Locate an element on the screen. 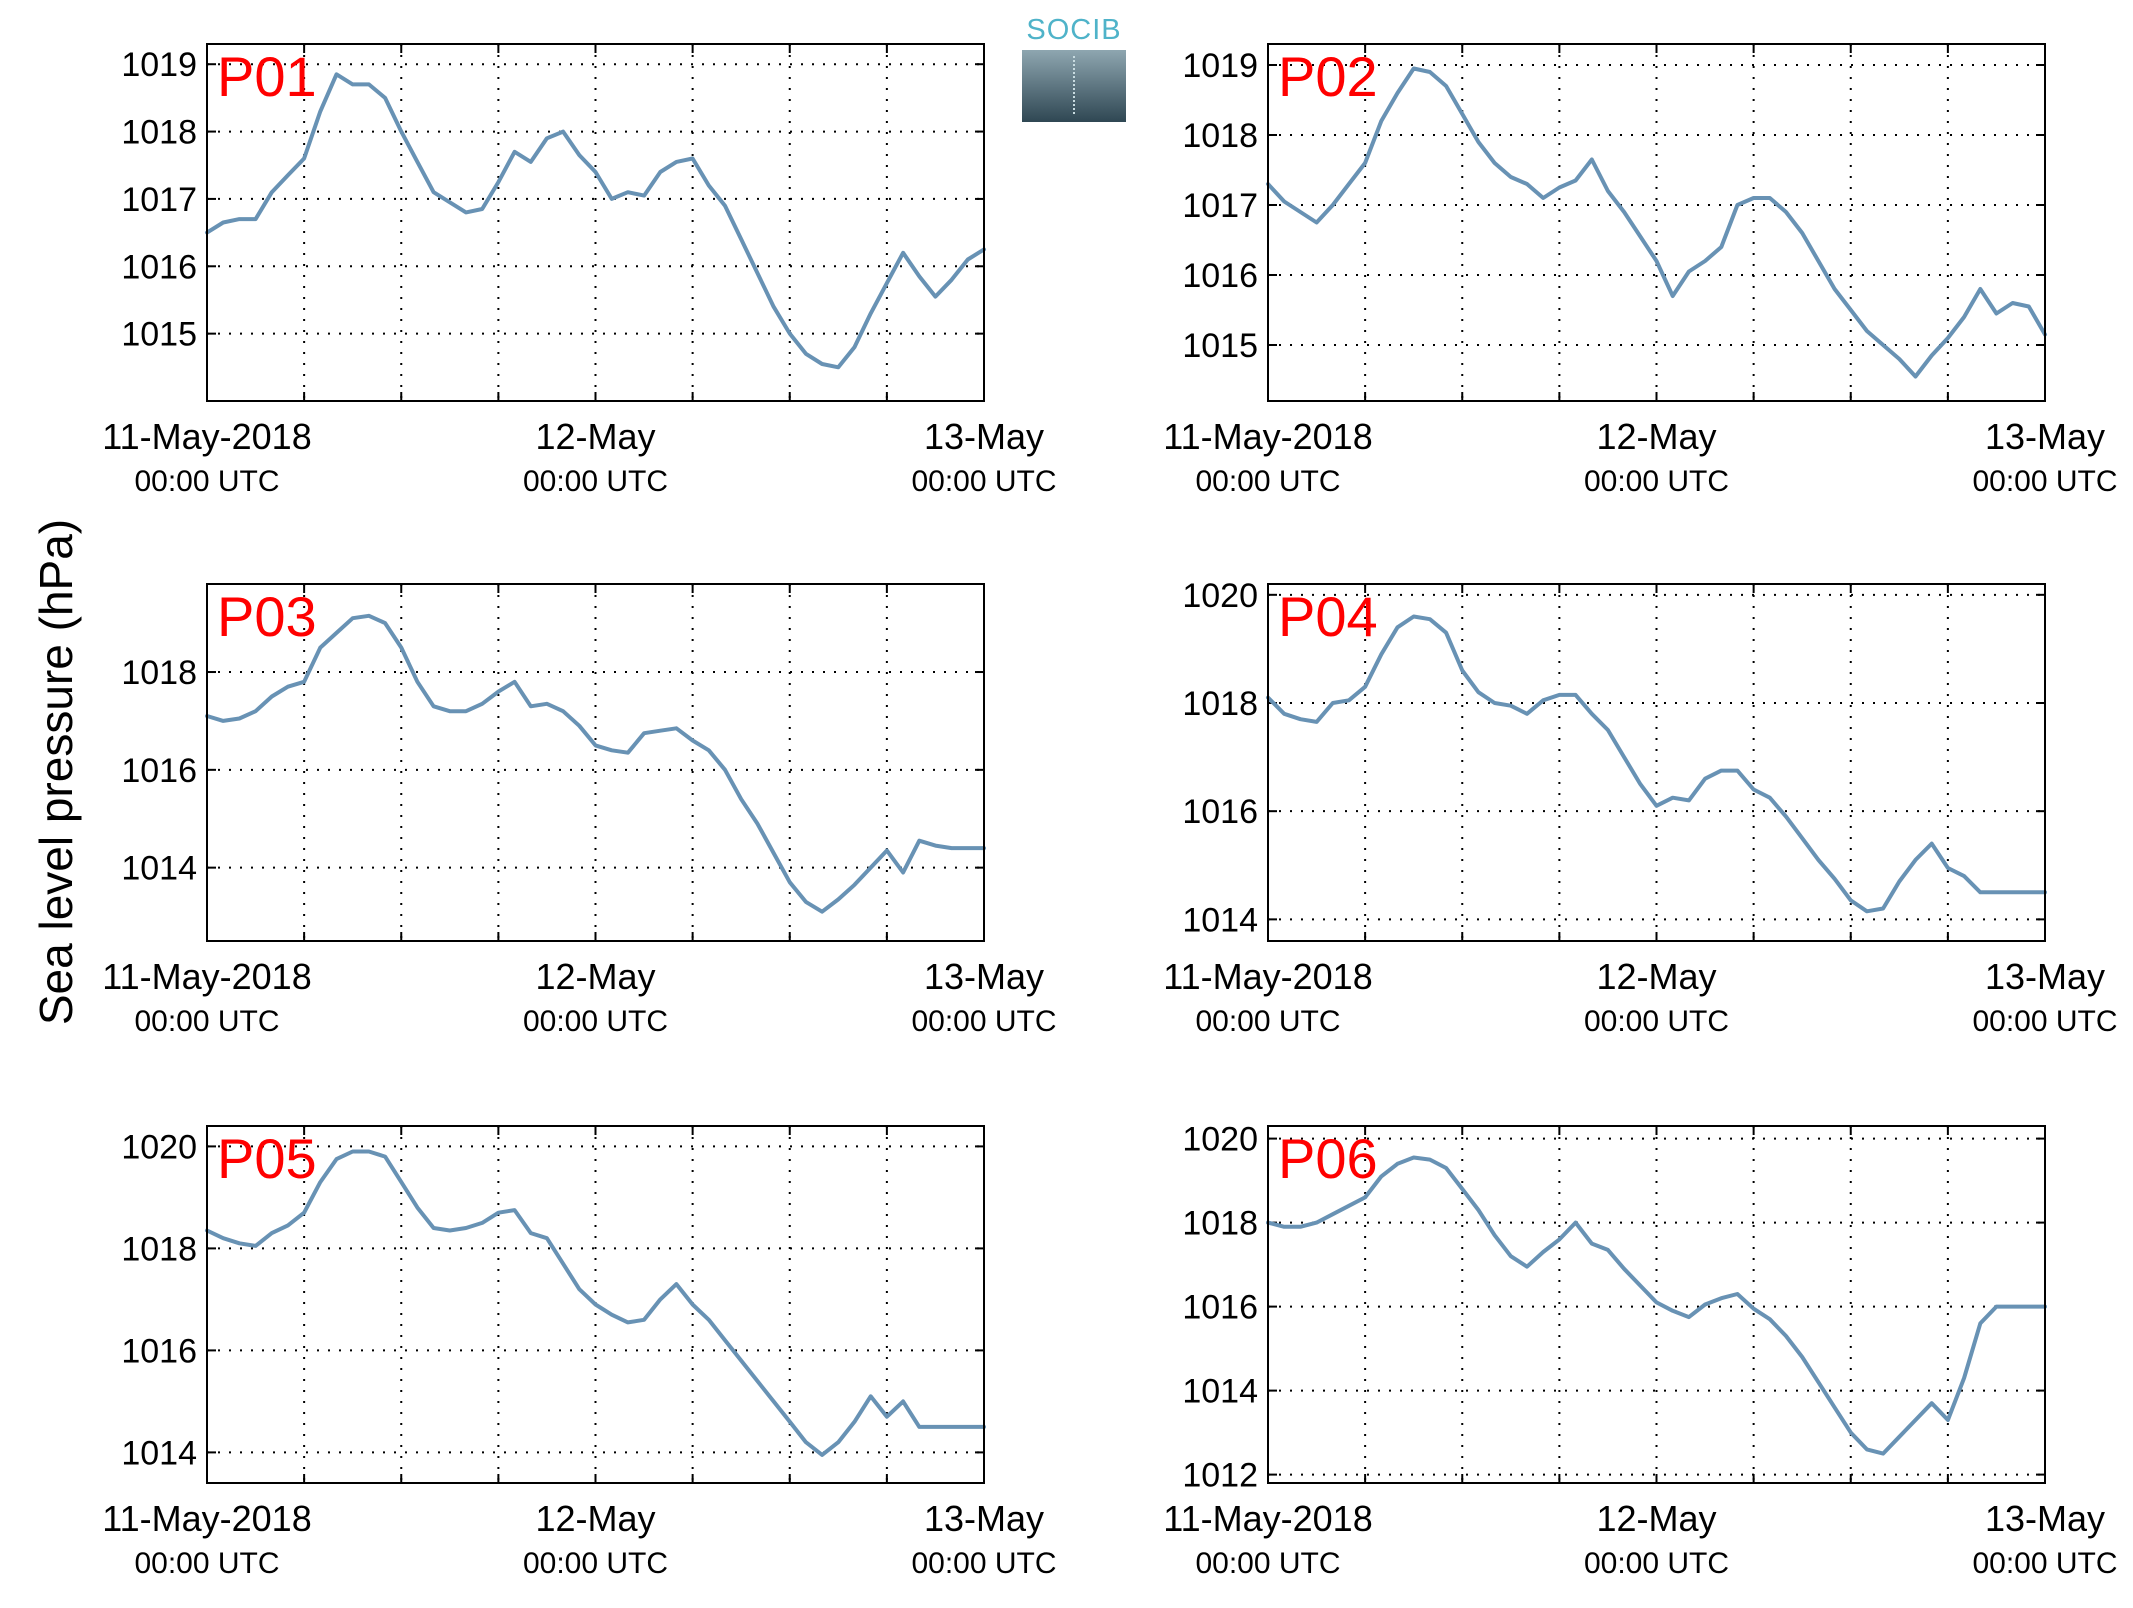  y-axis-title-text: Sea level pressure (hPa) is located at coordinates (56, 772).